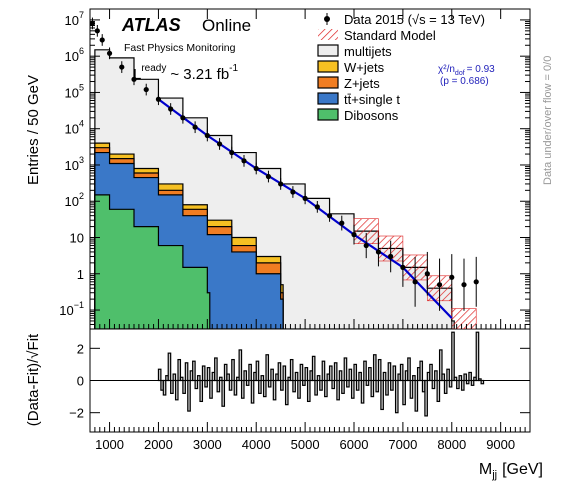 This screenshot has height=493, width=563. What do you see at coordinates (328, 114) in the screenshot?
I see `legend-swatch` at bounding box center [328, 114].